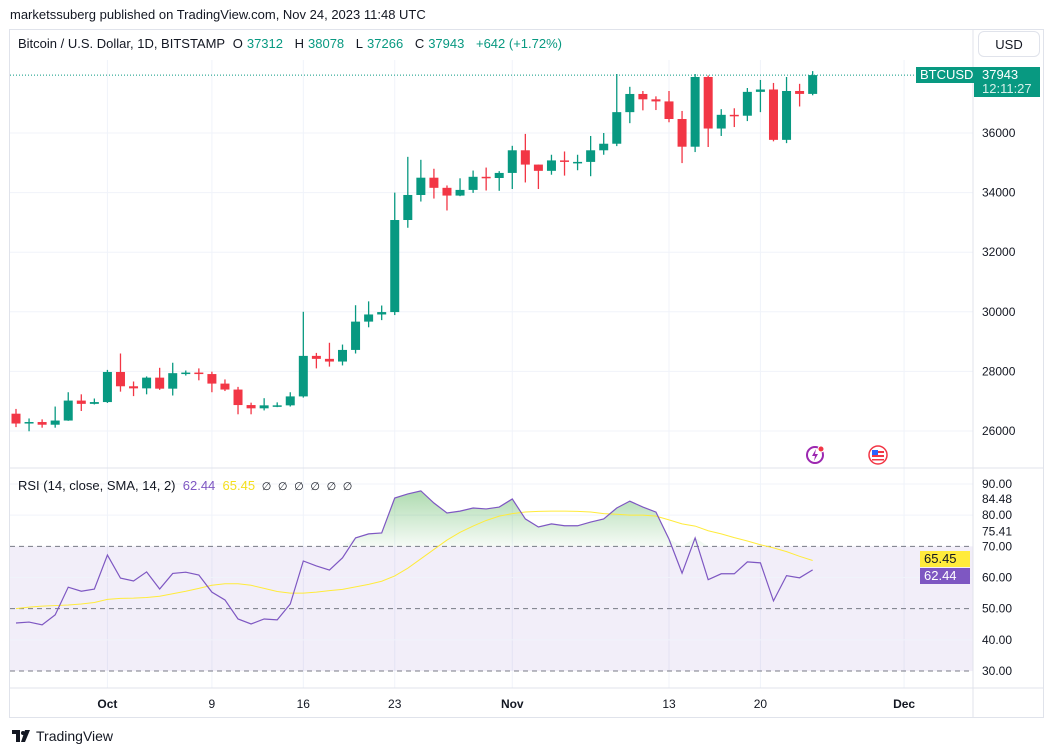 The height and width of the screenshot is (753, 1054). Describe the element at coordinates (997, 546) in the screenshot. I see `rsi-tick-label: 70.00` at that location.